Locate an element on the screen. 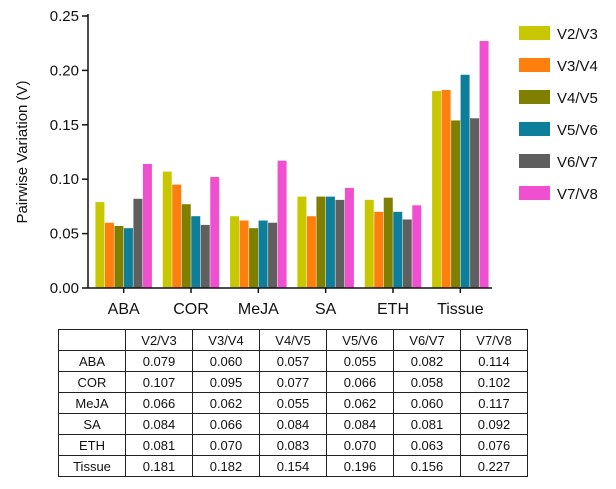  bar-sa-v7-v8 is located at coordinates (349, 237).